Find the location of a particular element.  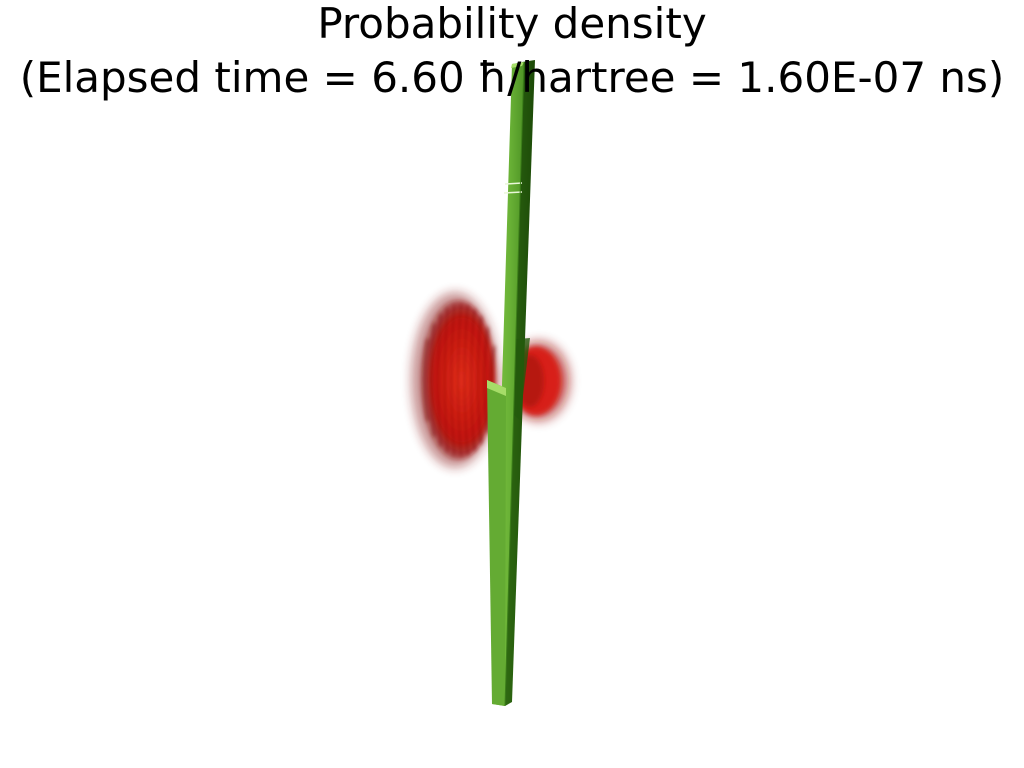

interference-fringes is located at coordinates (459, 380).